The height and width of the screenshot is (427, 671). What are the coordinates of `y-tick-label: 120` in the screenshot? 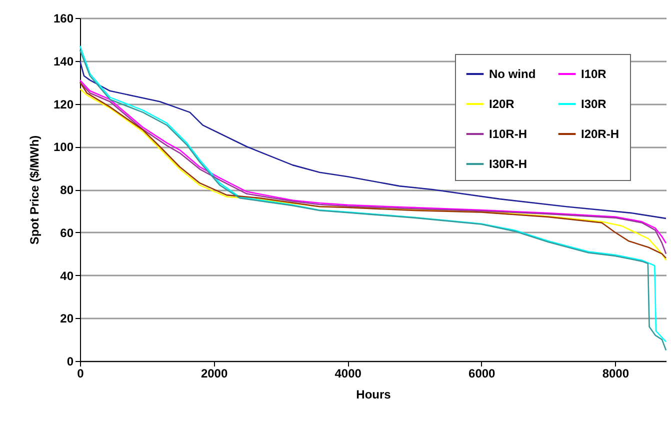 It's located at (63, 104).